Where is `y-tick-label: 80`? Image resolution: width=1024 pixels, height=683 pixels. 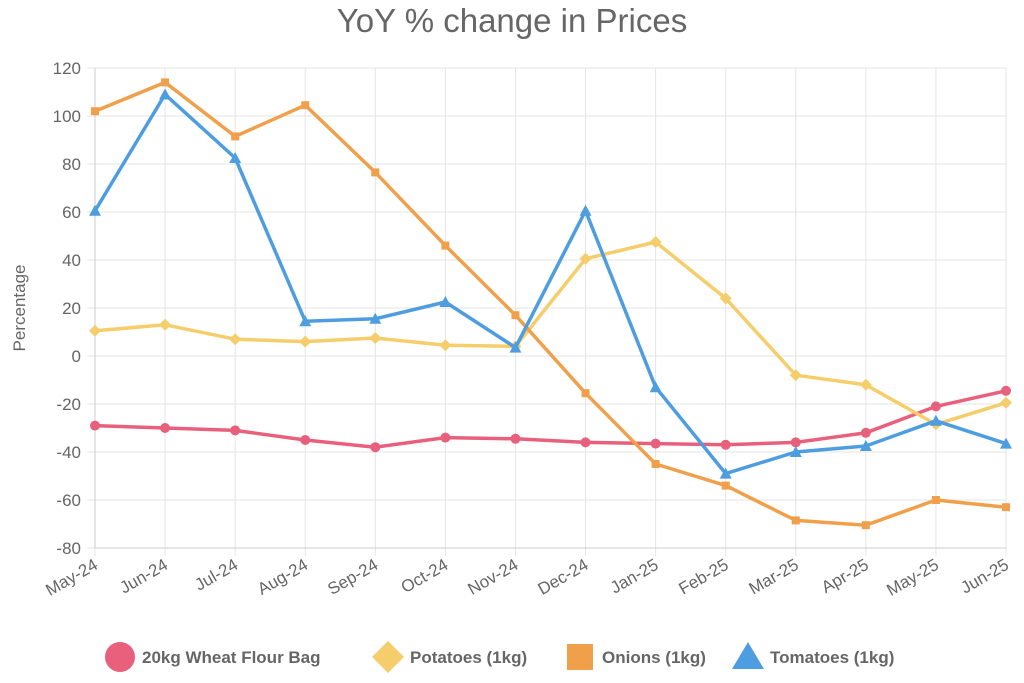 y-tick-label: 80 is located at coordinates (71, 164).